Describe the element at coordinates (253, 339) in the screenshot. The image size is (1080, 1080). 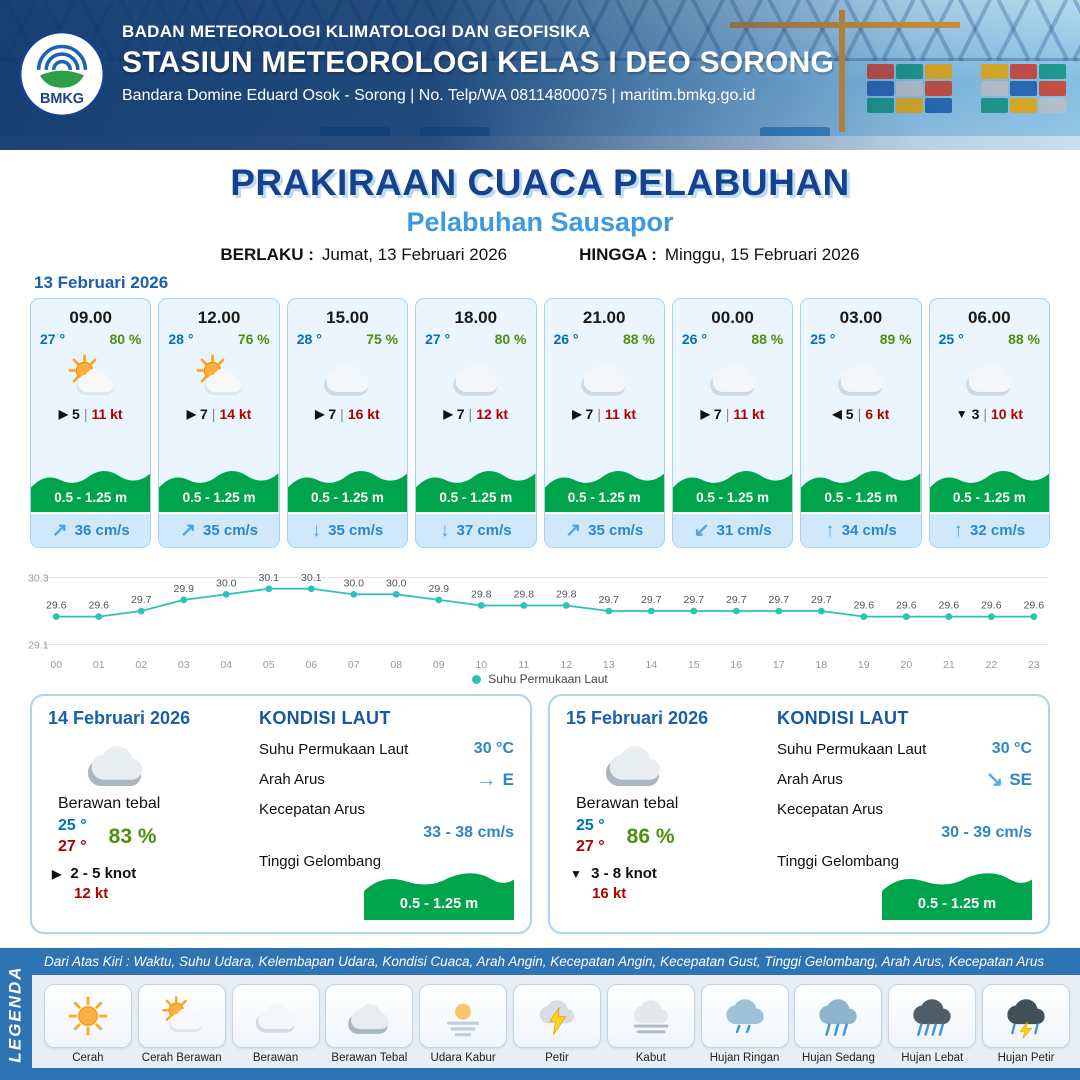
I see `humidity: 76 %` at that location.